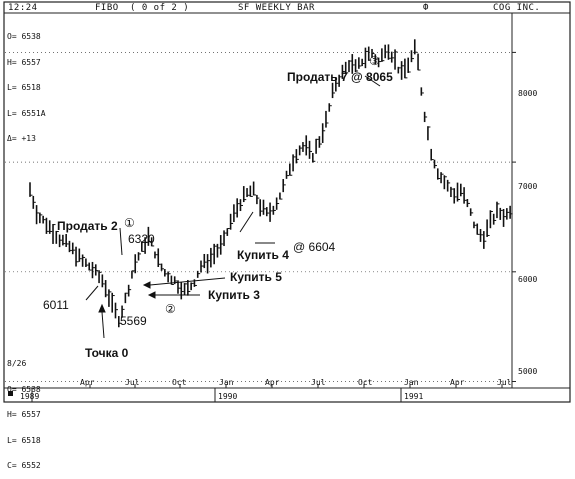 The height and width of the screenshot is (479, 575). I want to click on annotation-buy-5: Купить 5, so click(256, 277).